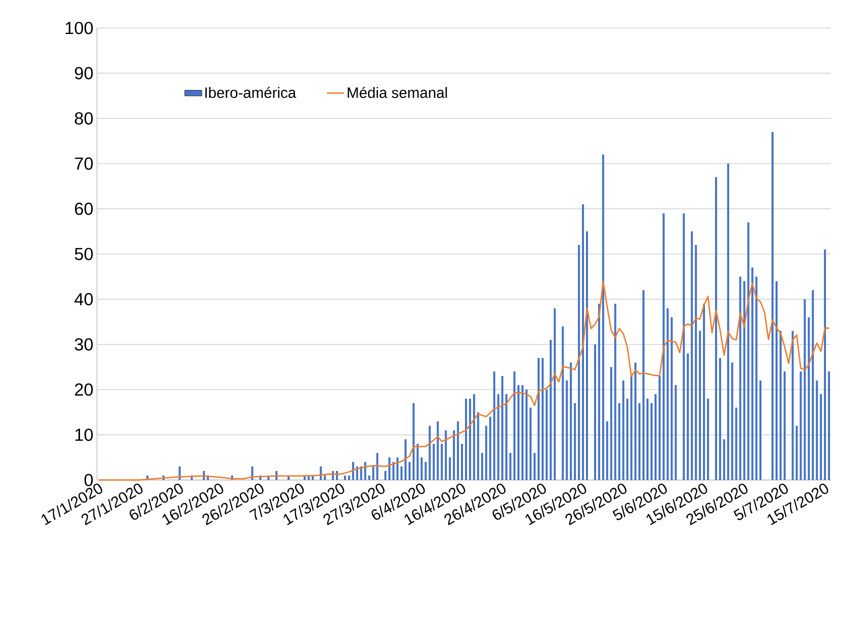 The image size is (856, 629). What do you see at coordinates (397, 92) in the screenshot?
I see `legend-label: Média semanal` at bounding box center [397, 92].